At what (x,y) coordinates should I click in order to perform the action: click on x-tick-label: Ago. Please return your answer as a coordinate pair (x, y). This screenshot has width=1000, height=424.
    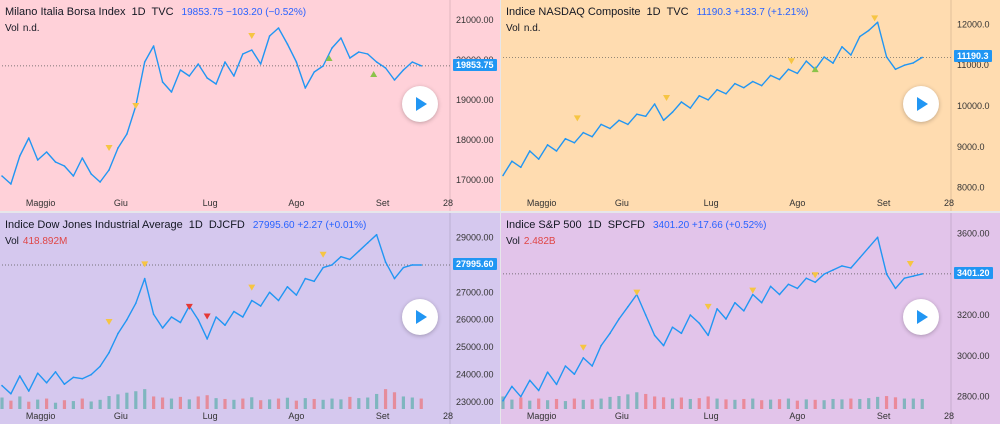
    Looking at the image, I should click on (797, 416).